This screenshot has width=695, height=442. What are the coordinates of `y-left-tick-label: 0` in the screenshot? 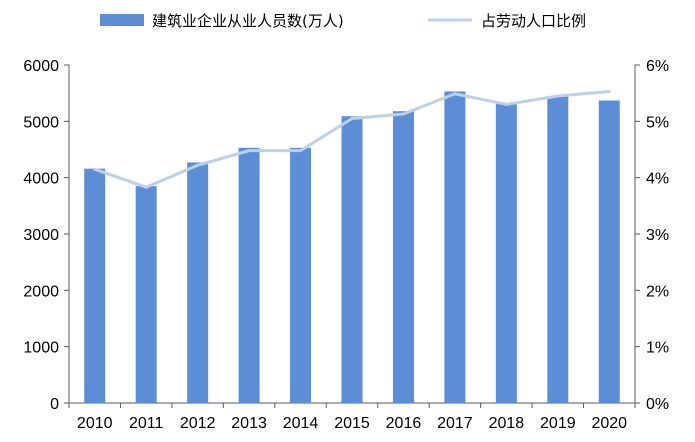 It's located at (54, 404).